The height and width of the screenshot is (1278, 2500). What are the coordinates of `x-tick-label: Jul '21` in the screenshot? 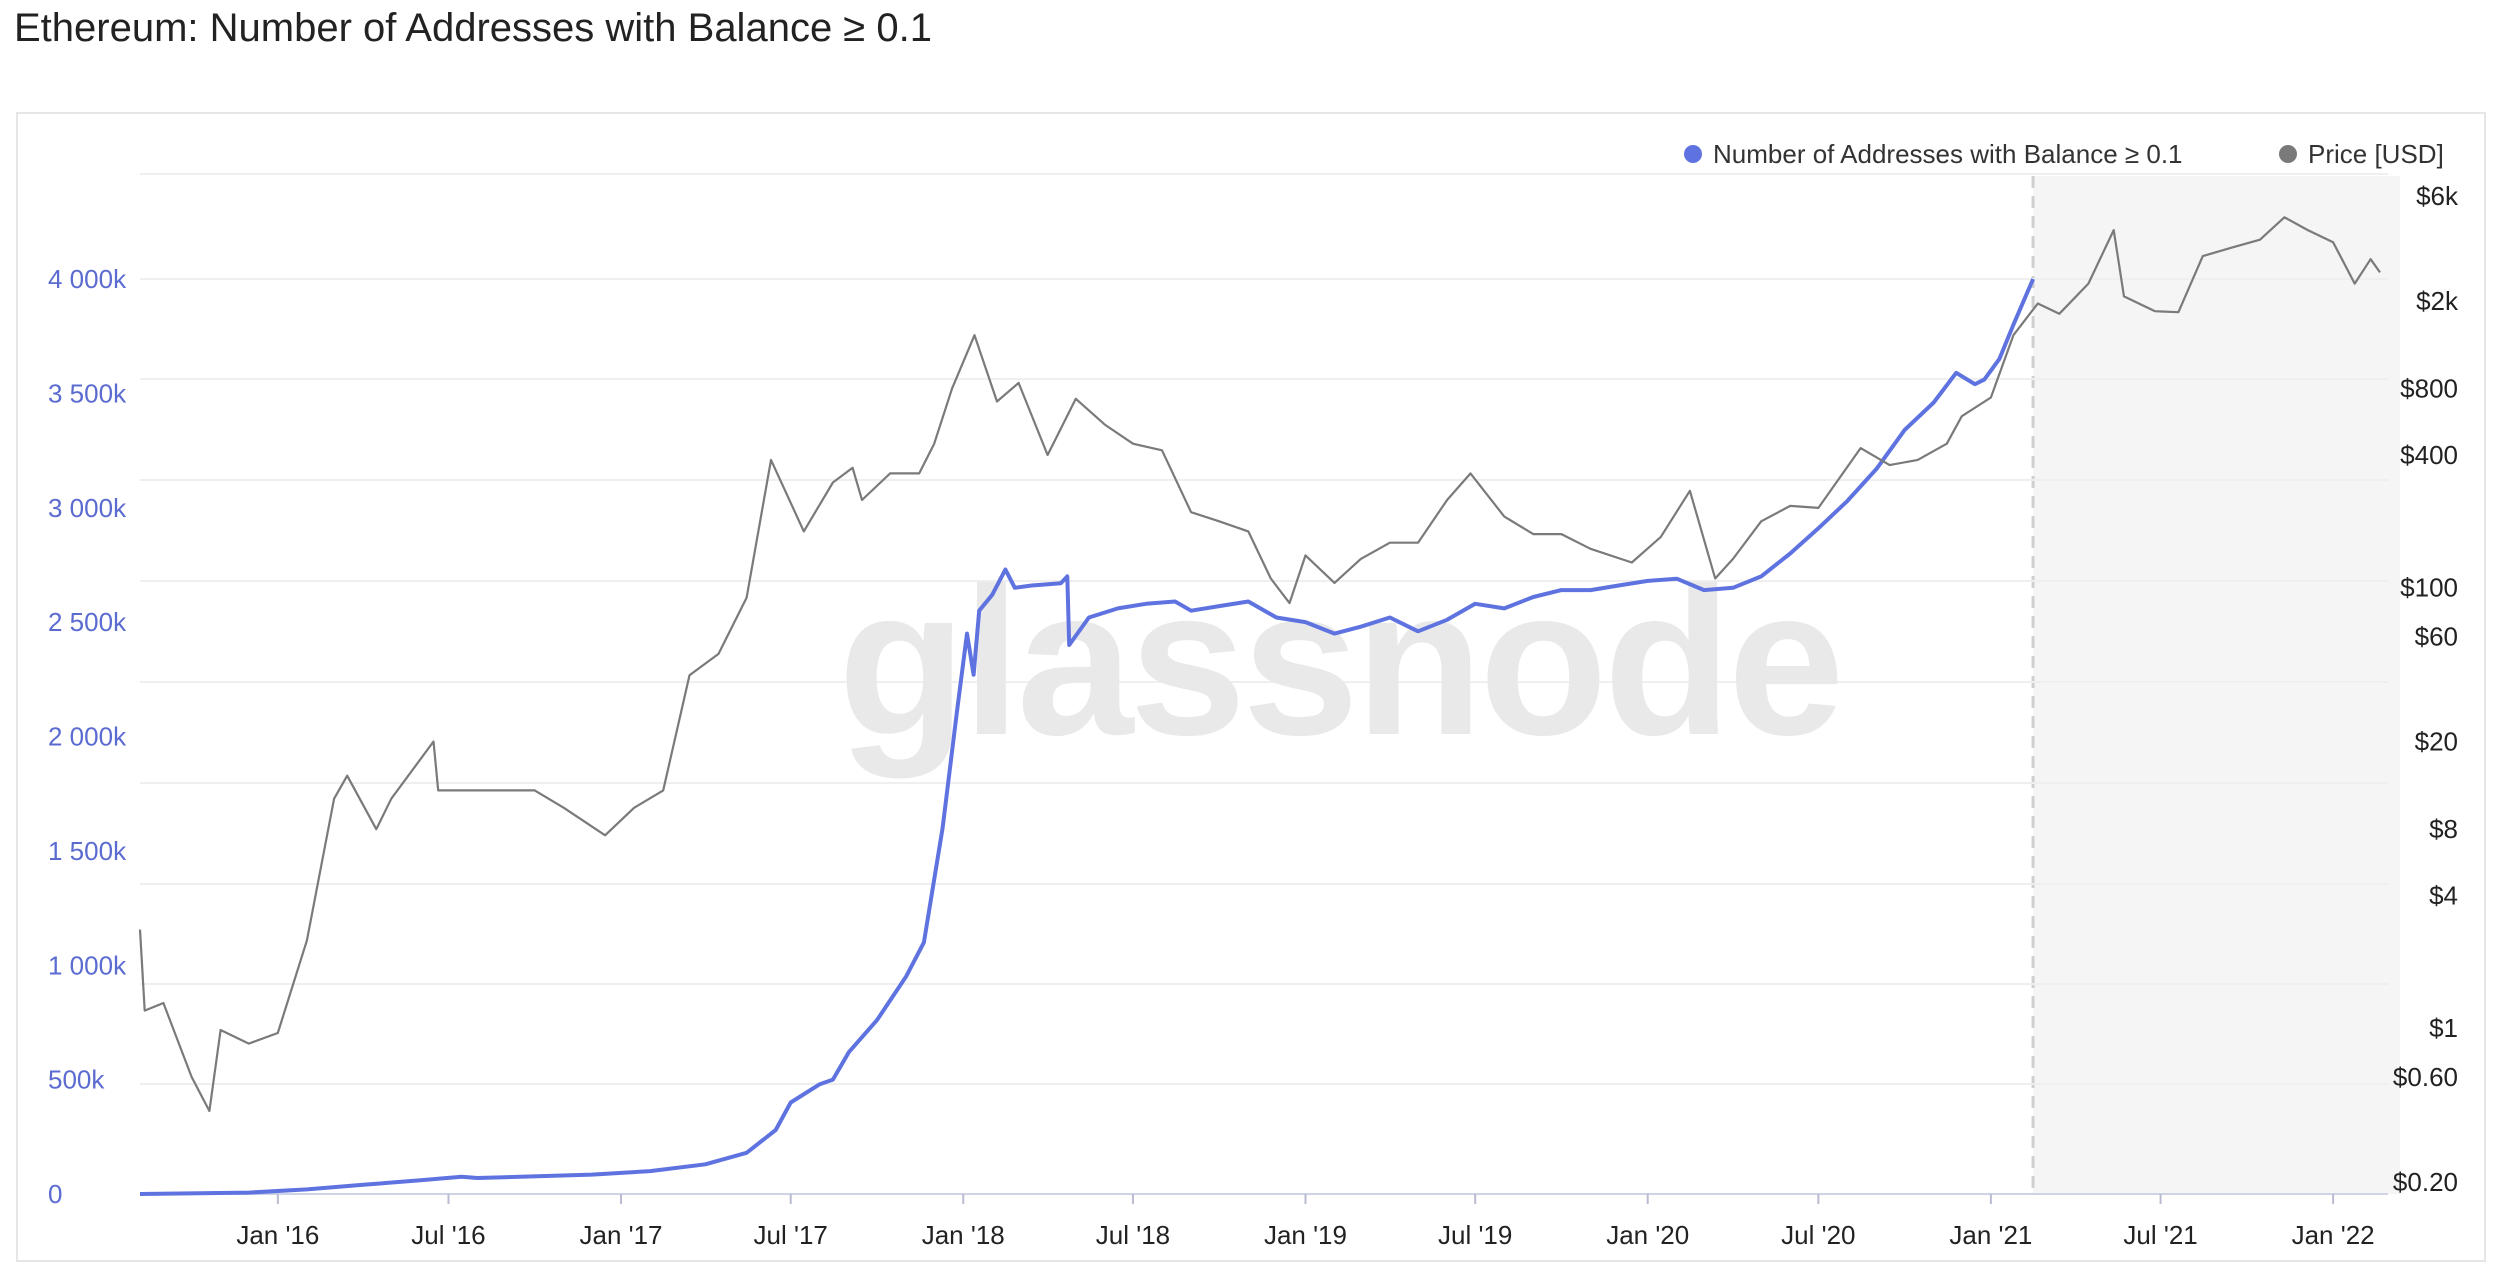 It's located at (2160, 1235).